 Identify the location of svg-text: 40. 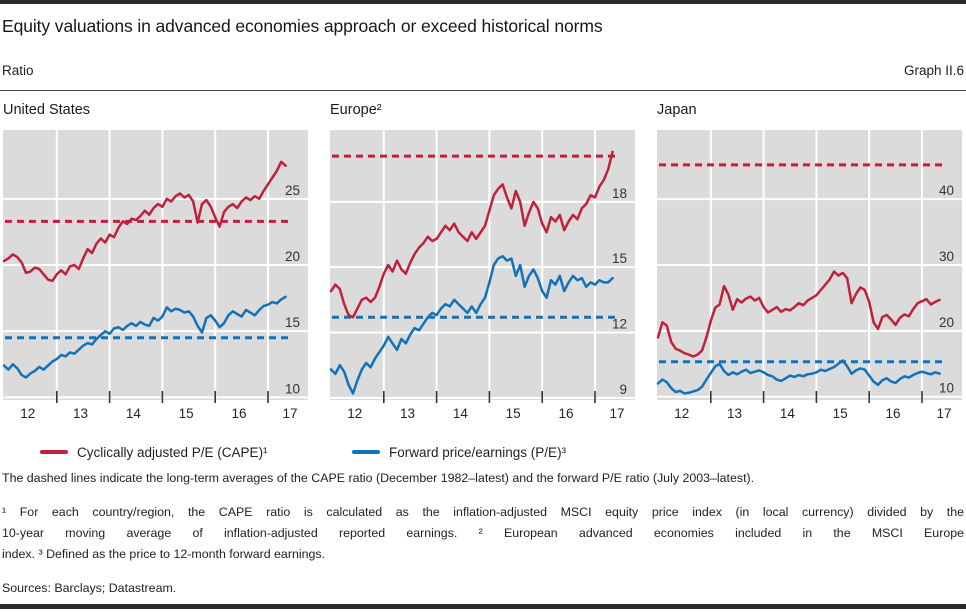
(946, 190).